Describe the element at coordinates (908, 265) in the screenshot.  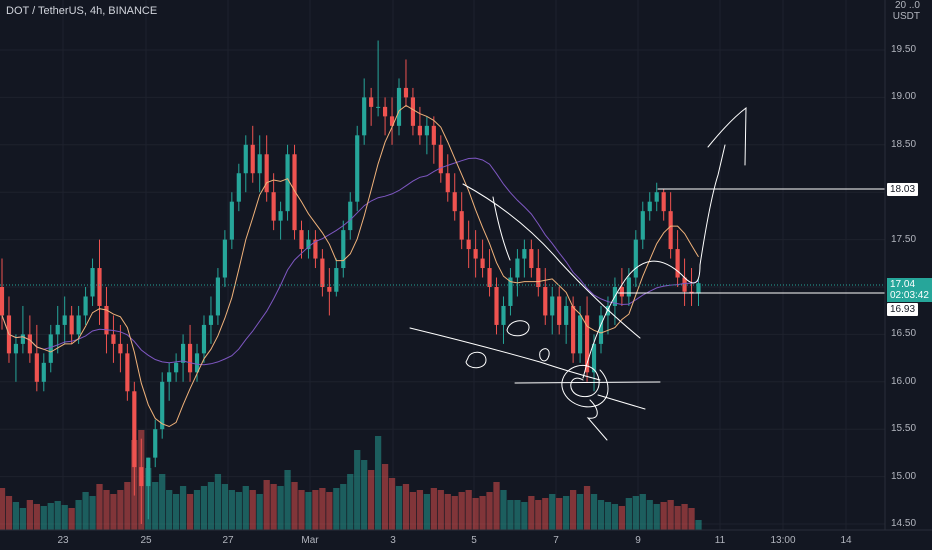
I see `price-axis-background` at that location.